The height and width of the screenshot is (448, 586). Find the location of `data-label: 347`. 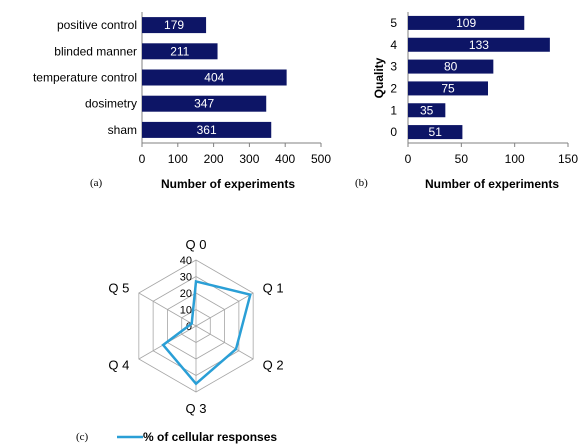

data-label: 347 is located at coordinates (204, 104).